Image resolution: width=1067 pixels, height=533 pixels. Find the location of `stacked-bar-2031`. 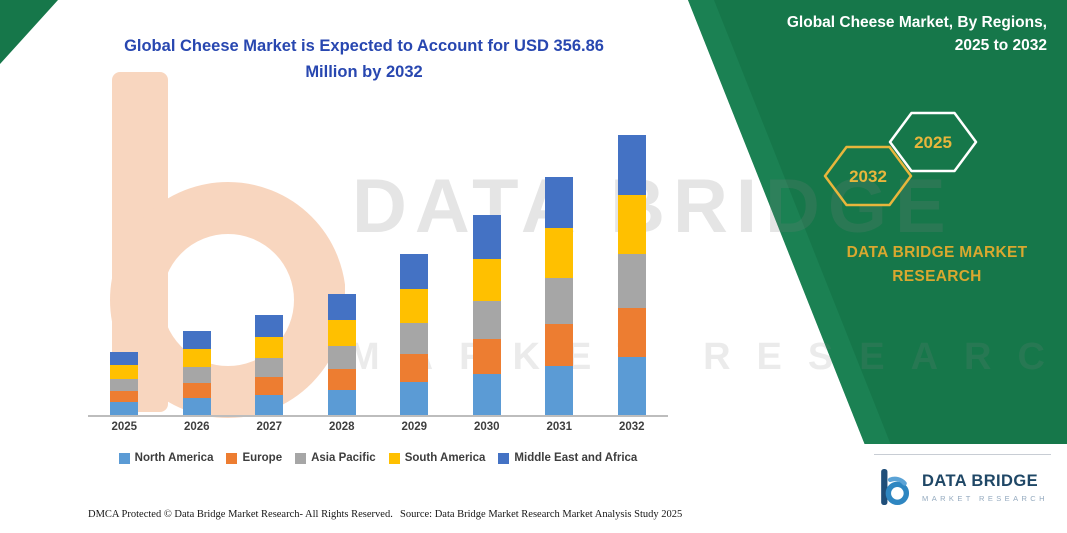

stacked-bar-2031 is located at coordinates (559, 295).